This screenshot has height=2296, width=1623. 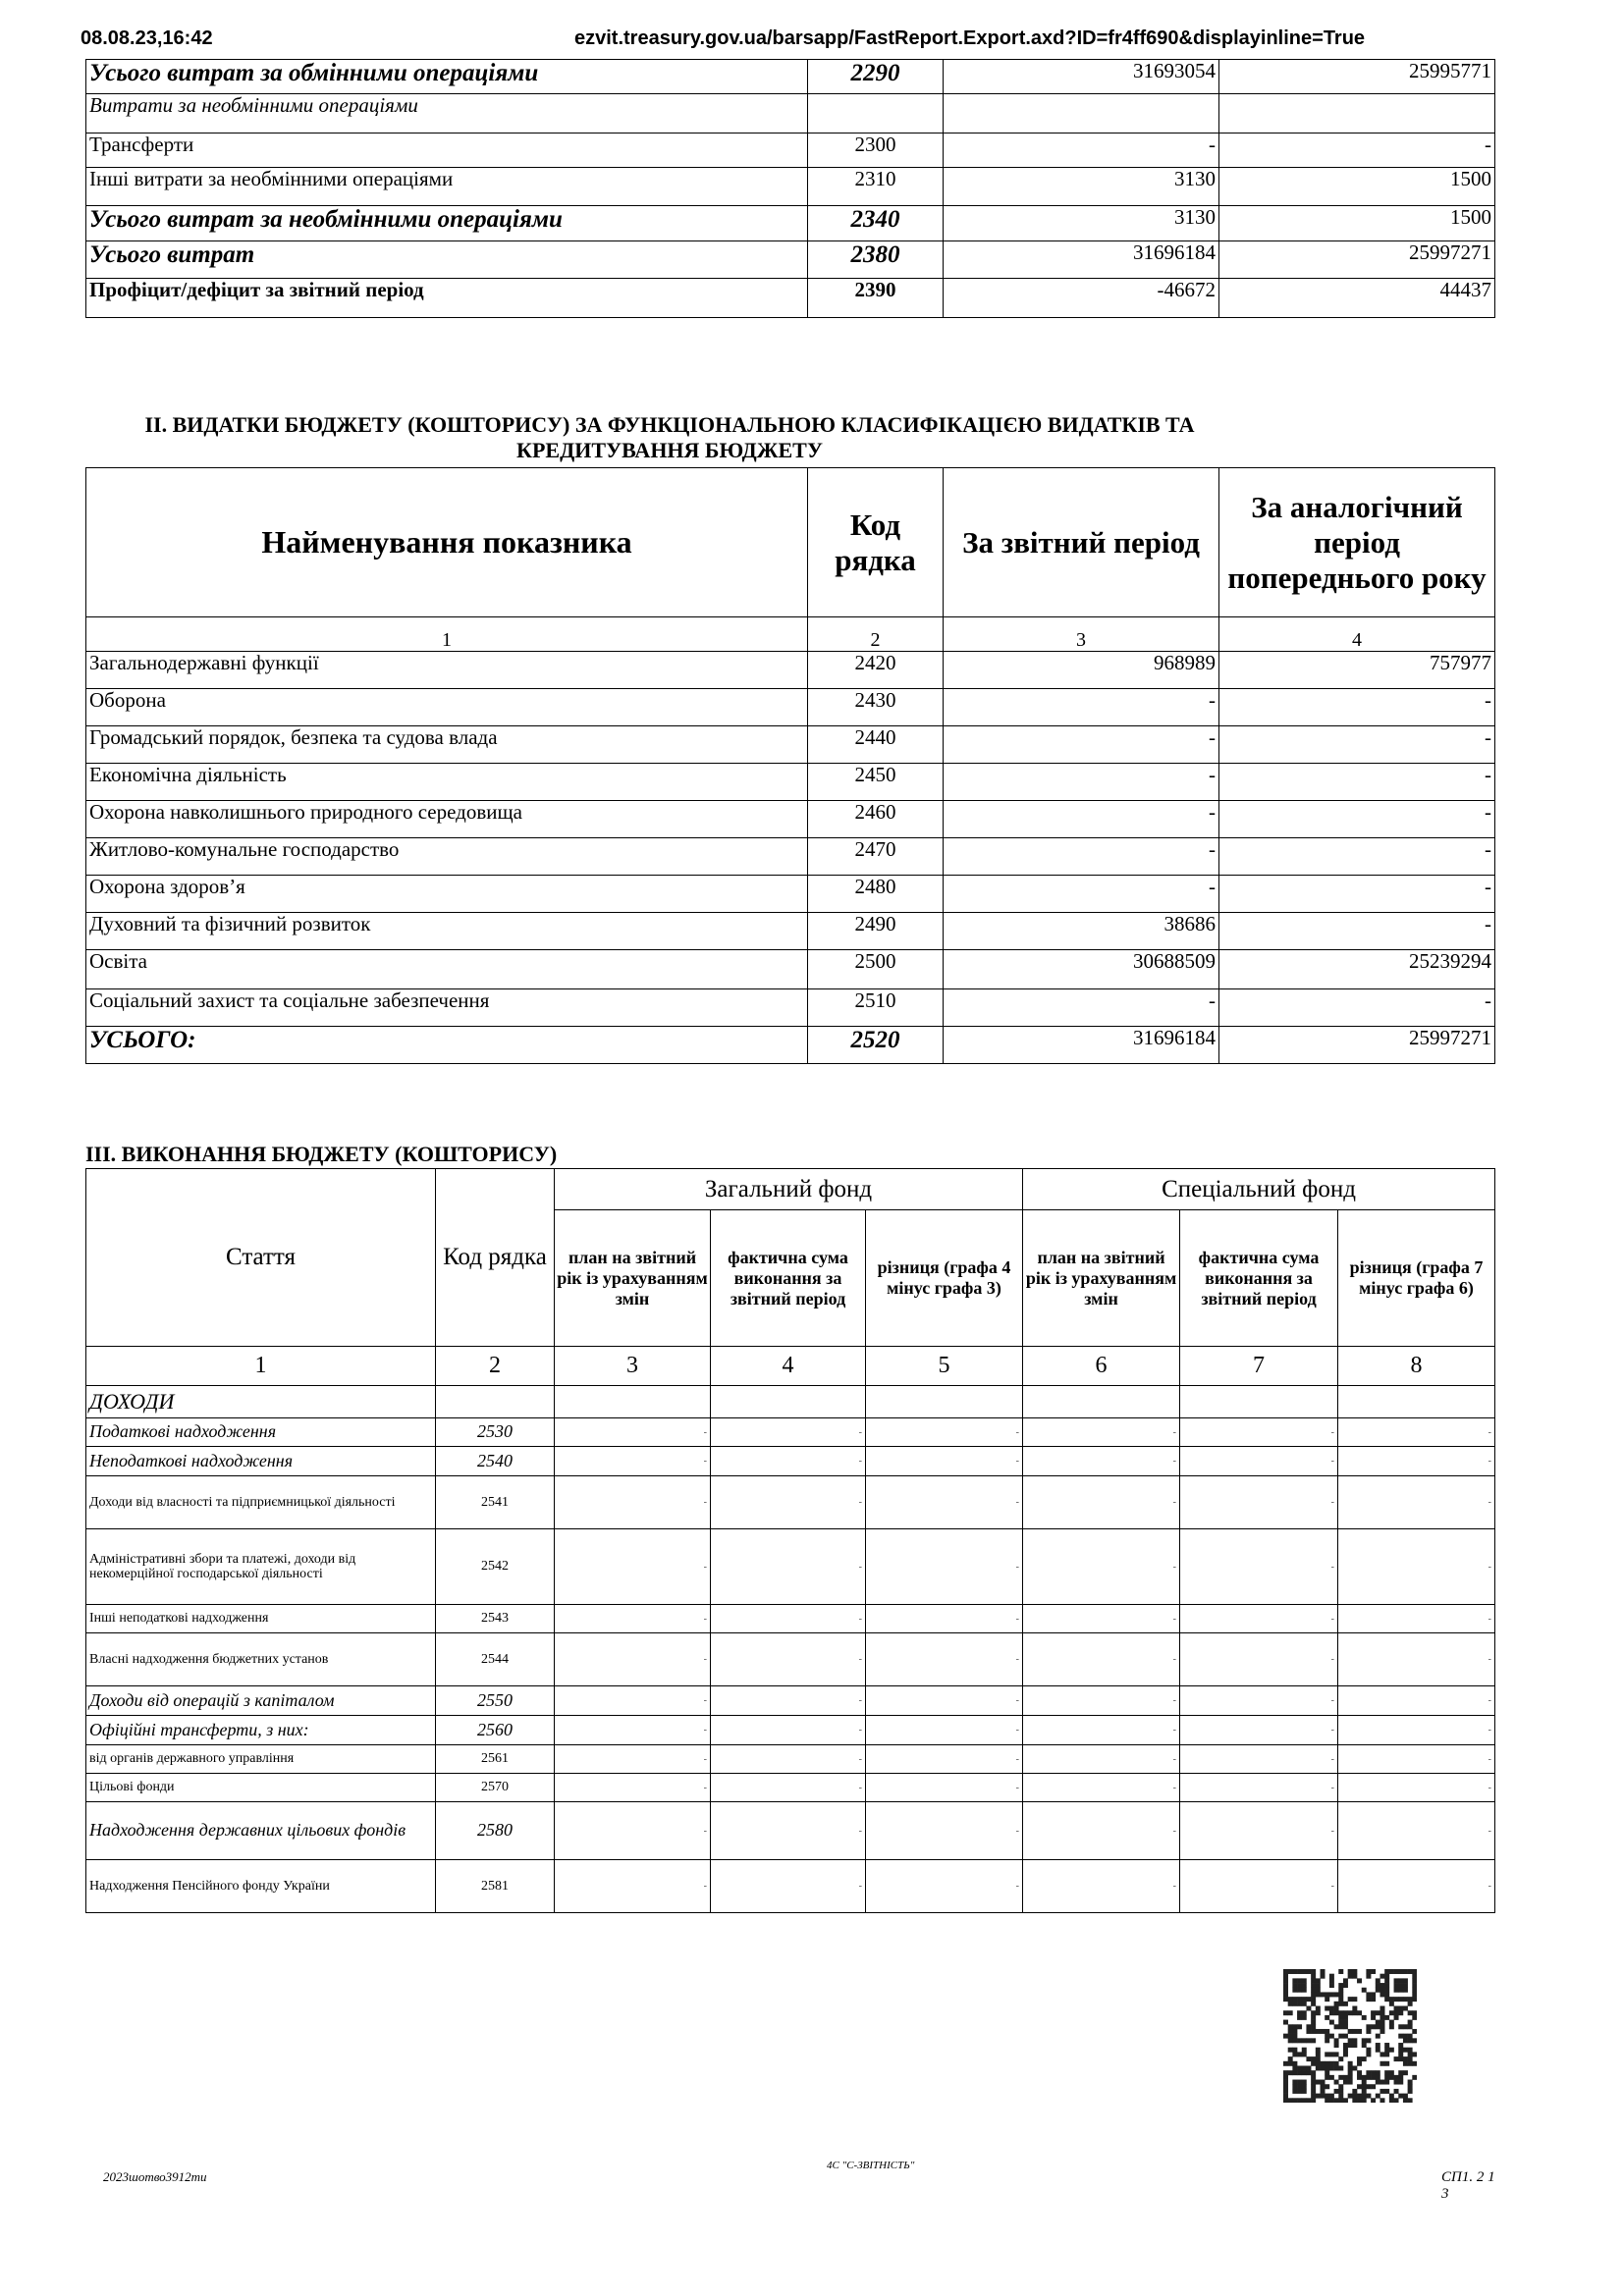 What do you see at coordinates (871, 2165) in the screenshot?
I see `footer-center: 4С "С-ЗВІТНІСТЬ"` at bounding box center [871, 2165].